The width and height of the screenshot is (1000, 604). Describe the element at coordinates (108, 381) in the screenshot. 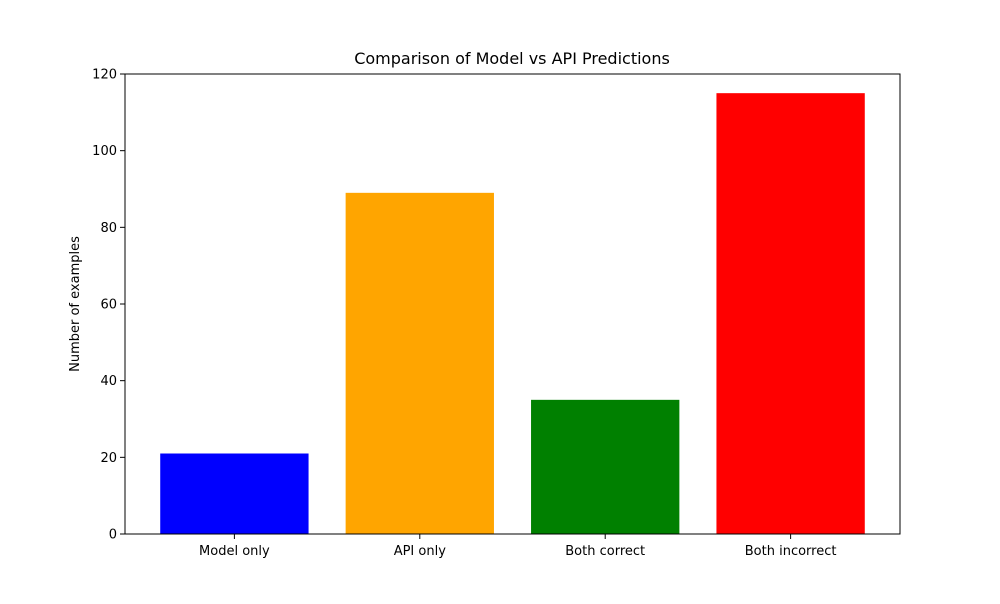

I see `y-tick-label-40: 40` at that location.